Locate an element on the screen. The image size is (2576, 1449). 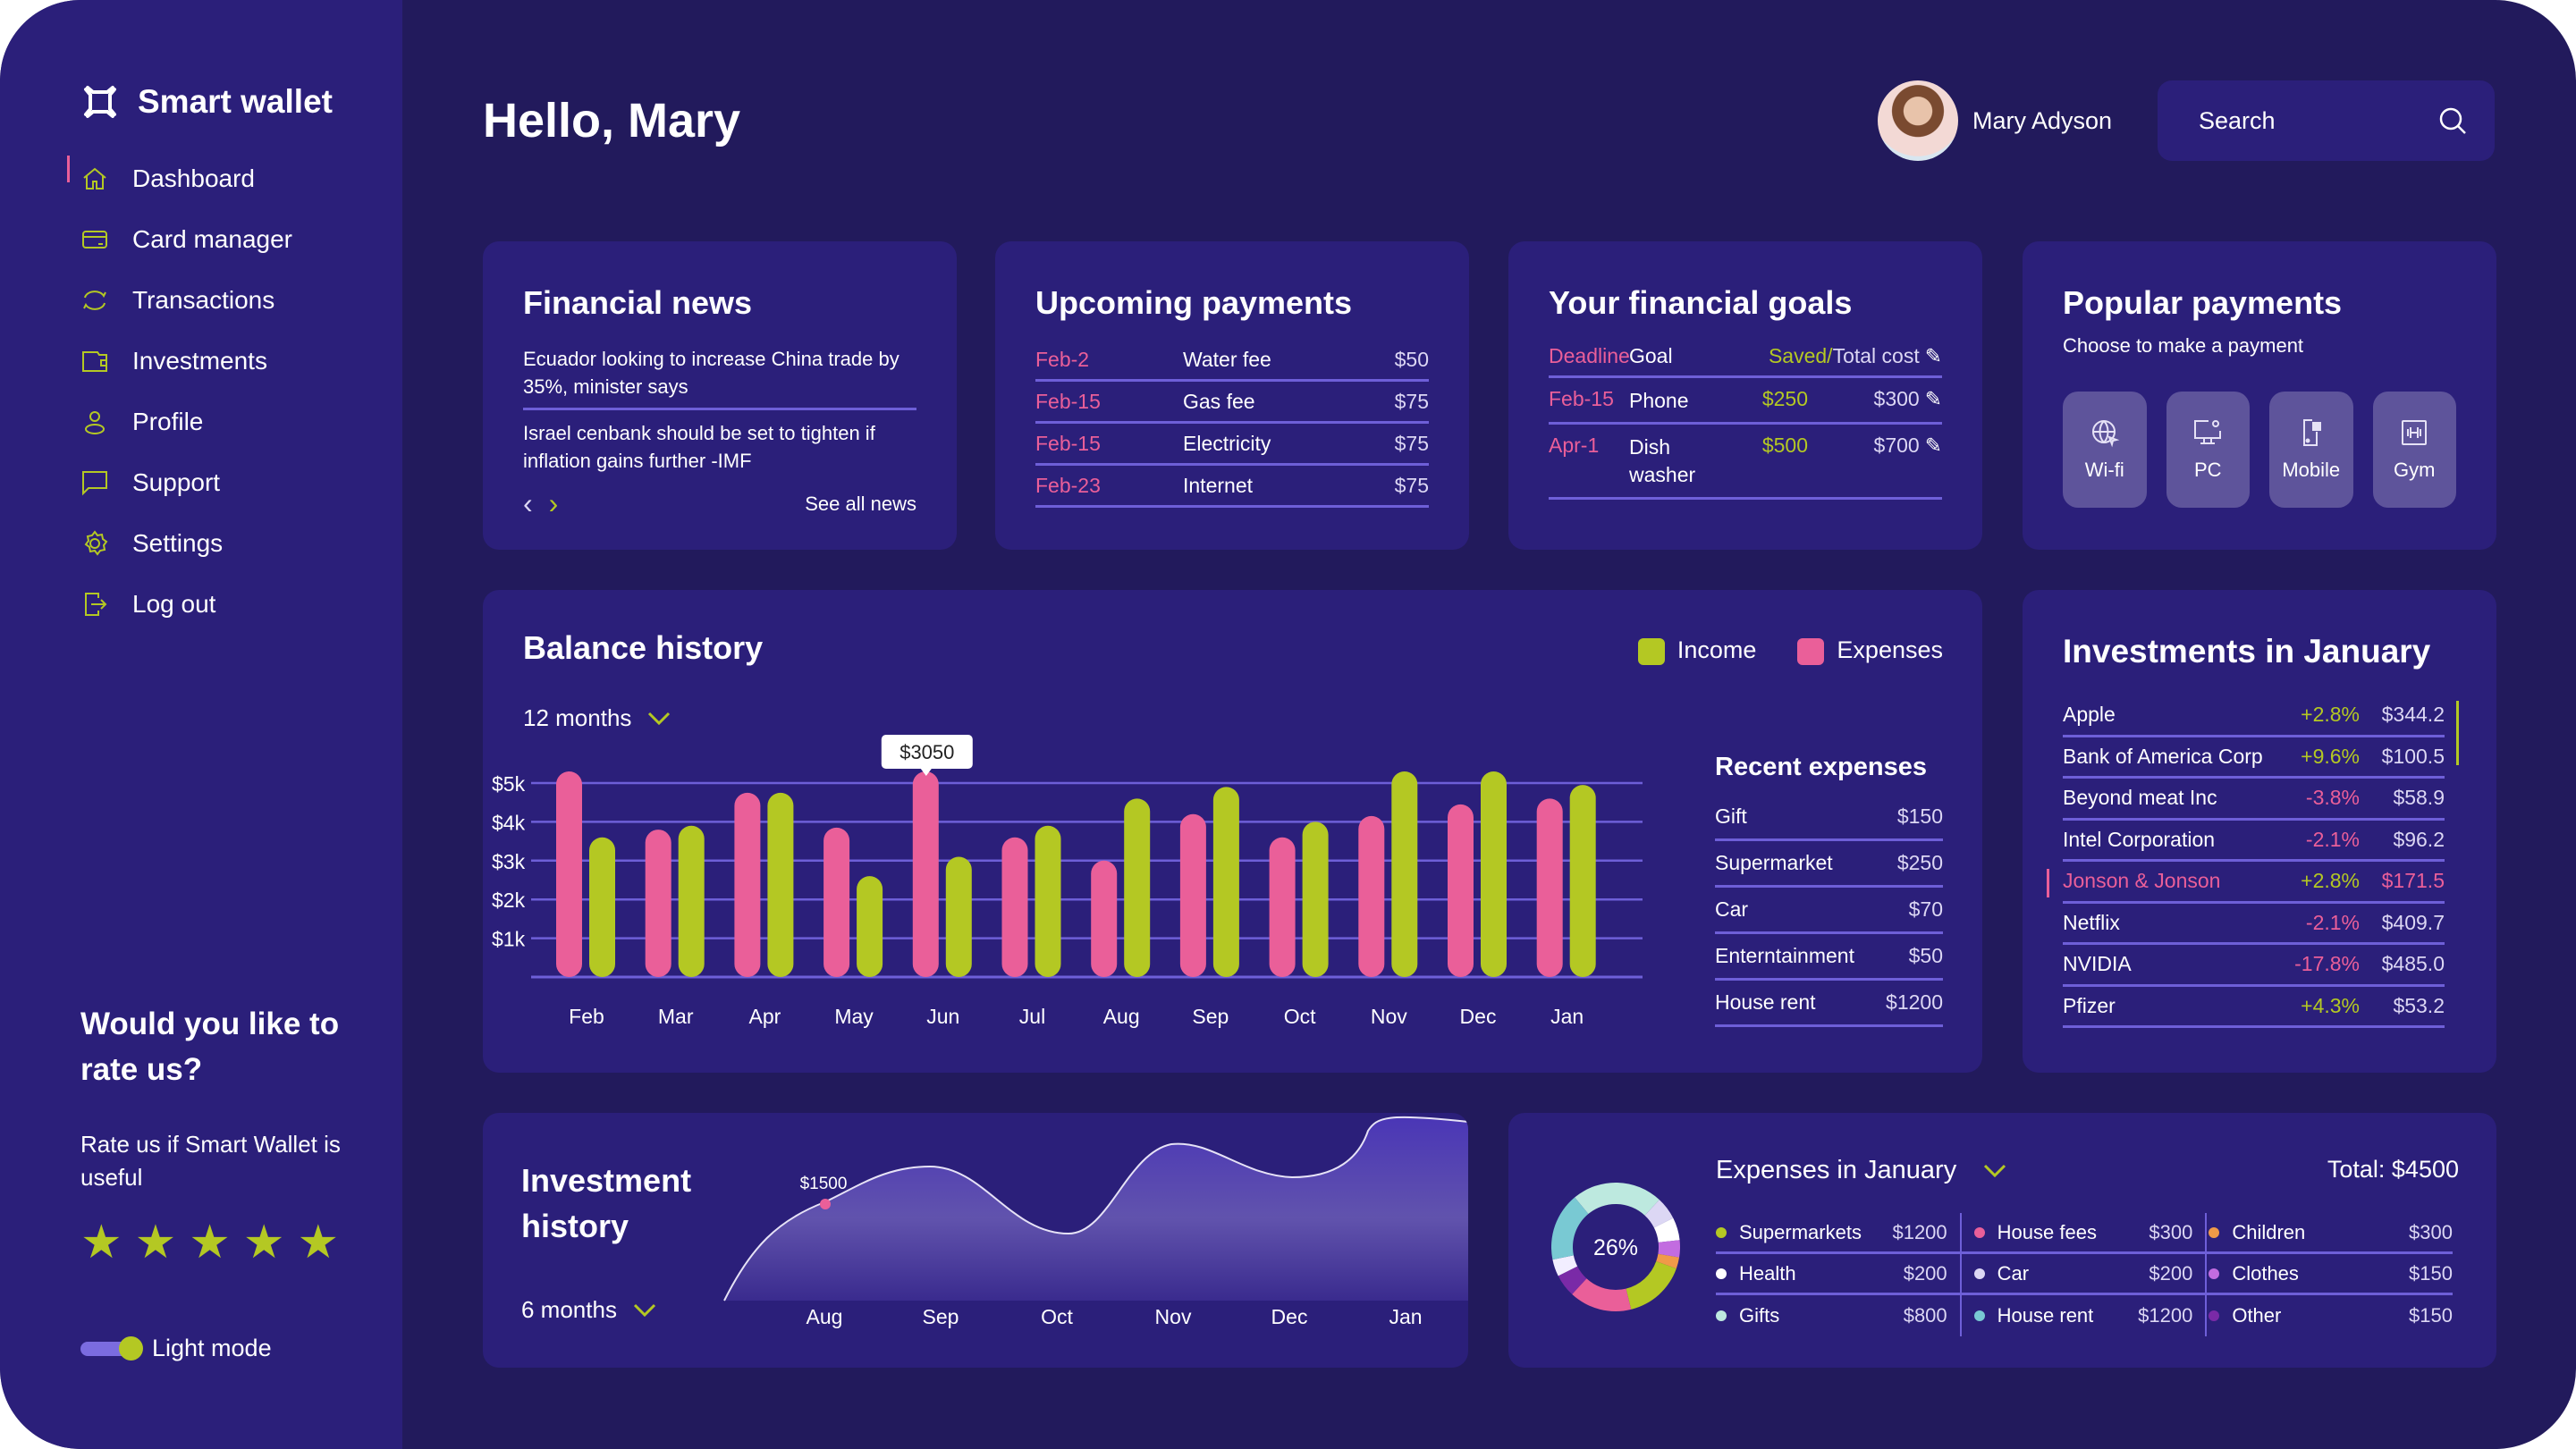
sidebar-item-settings: Settings is located at coordinates (186, 544).